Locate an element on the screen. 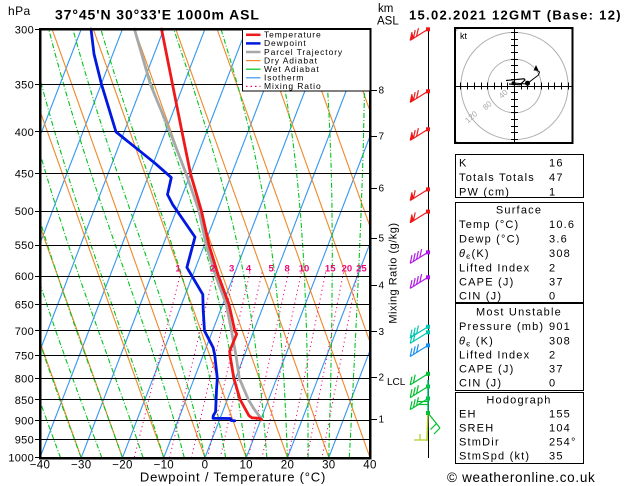  svg-text: 35 is located at coordinates (556, 457).